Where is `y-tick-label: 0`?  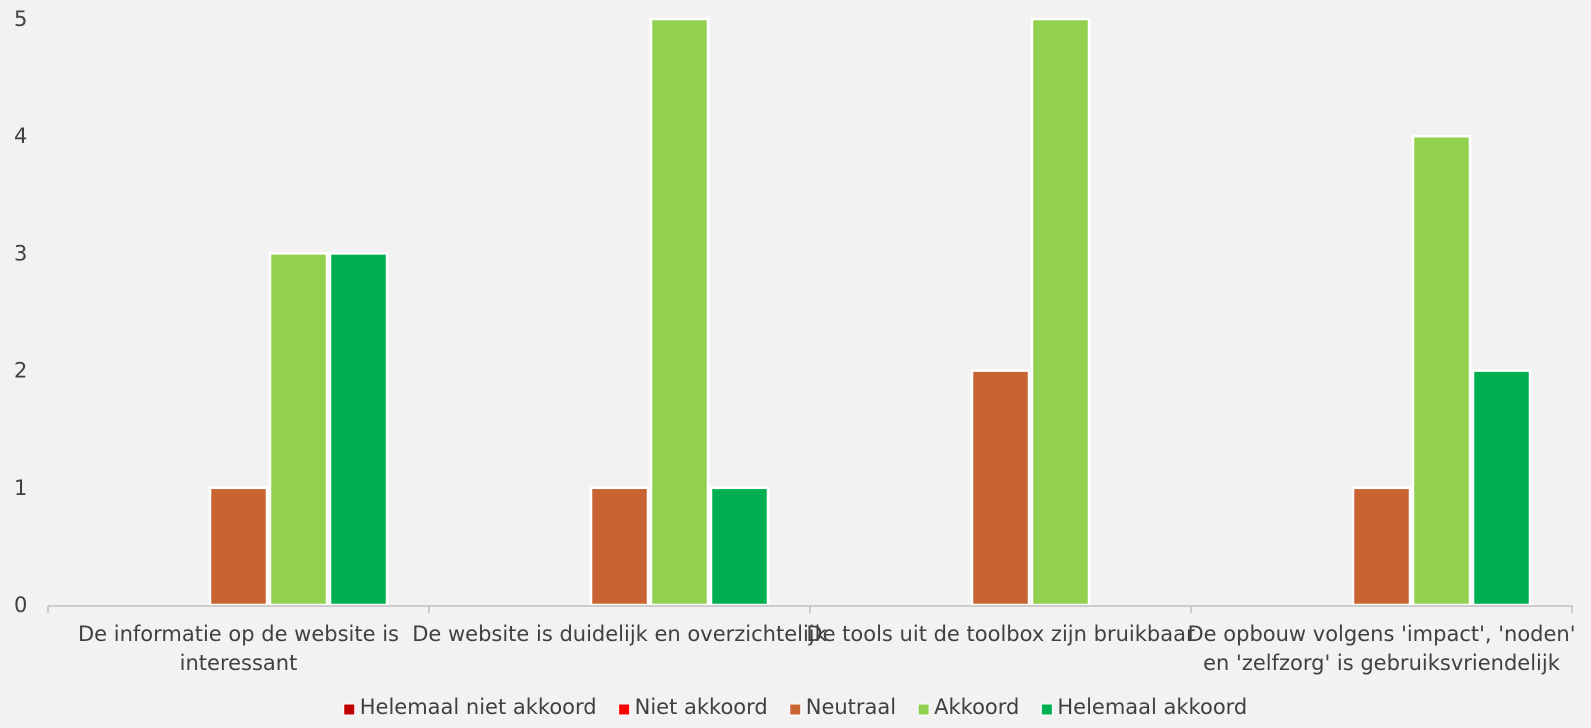 y-tick-label: 0 is located at coordinates (20, 605).